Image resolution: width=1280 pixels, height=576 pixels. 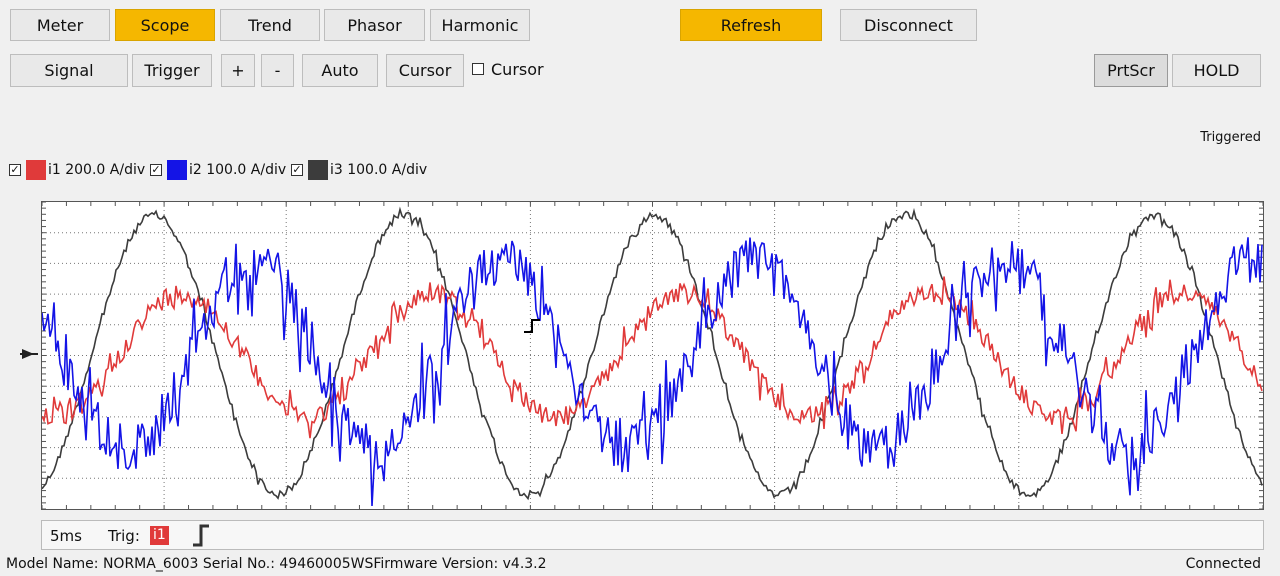 What do you see at coordinates (532, 326) in the screenshot?
I see `trigger-edge-icon` at bounding box center [532, 326].